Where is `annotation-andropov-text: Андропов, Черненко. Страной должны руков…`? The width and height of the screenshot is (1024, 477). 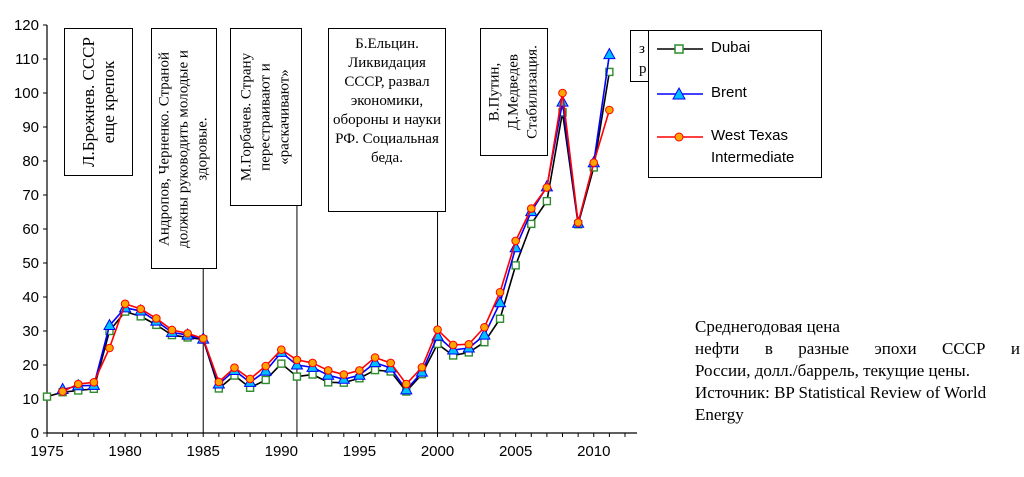
annotation-andropov-text: Андропов, Черненко. Страной должны руков… is located at coordinates (183, 148).